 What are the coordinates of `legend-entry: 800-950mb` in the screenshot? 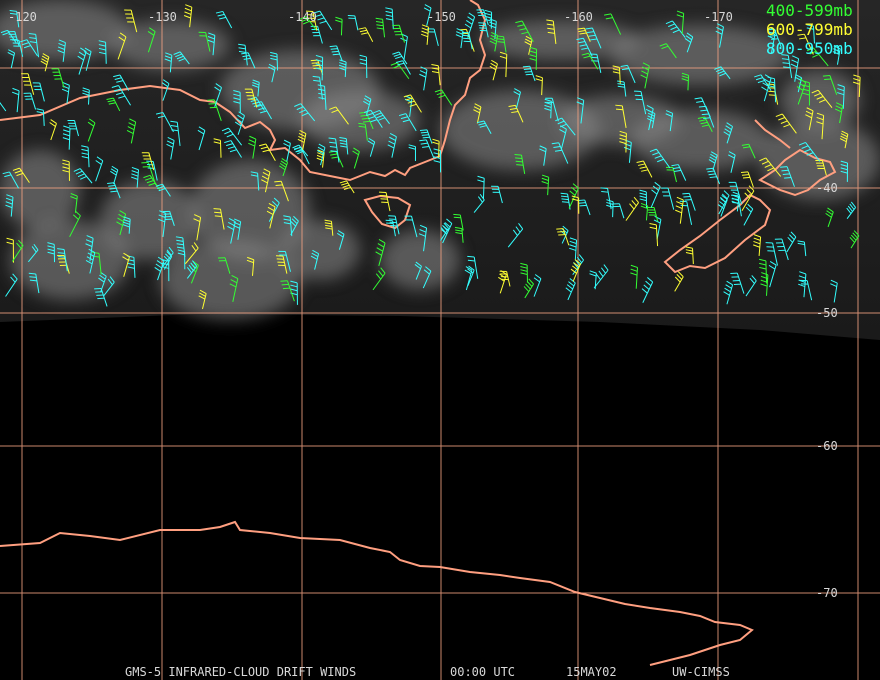 It's located at (809, 48).